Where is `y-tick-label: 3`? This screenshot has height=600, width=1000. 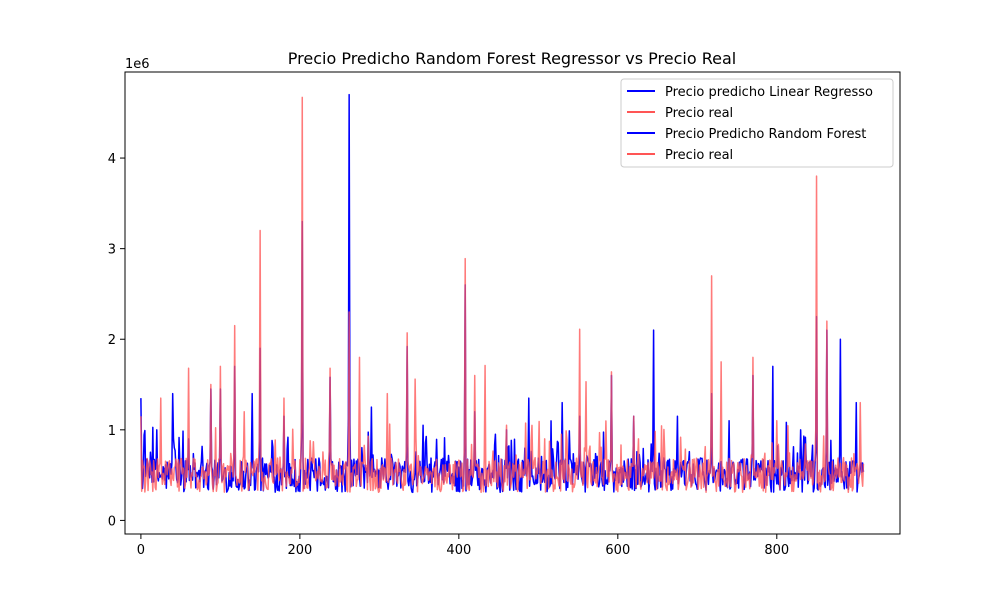 y-tick-label: 3 is located at coordinates (112, 250).